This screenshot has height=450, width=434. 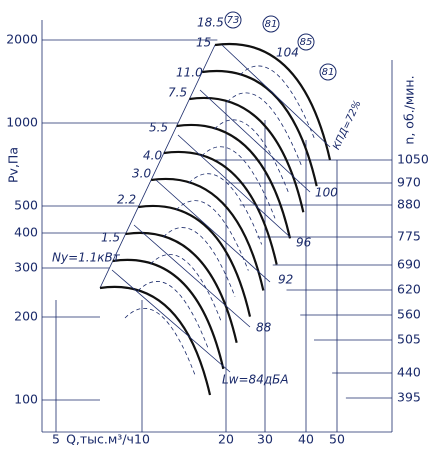 I want to click on efficiency-label: 73, so click(x=233, y=20).